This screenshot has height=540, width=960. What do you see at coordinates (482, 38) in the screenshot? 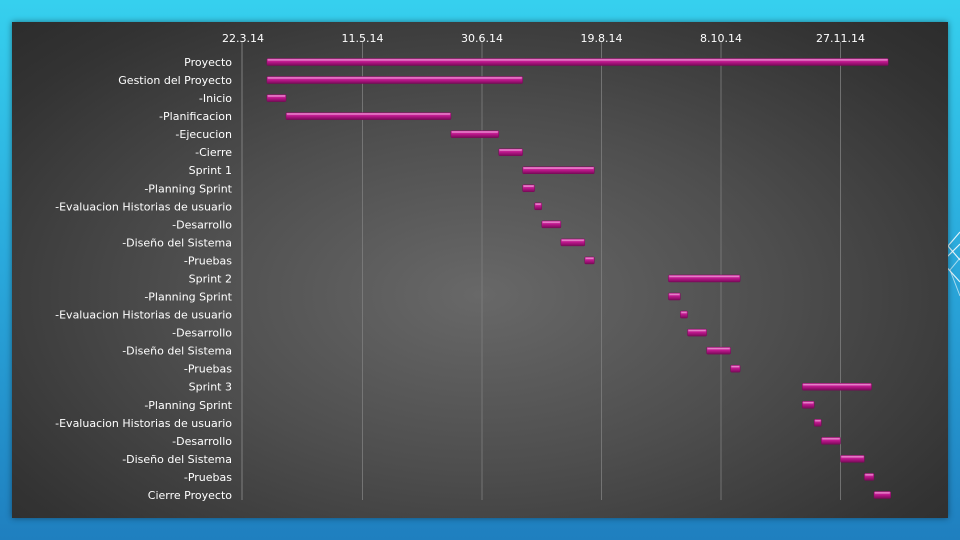
I see `x-tick-label: 30.6.14` at bounding box center [482, 38].